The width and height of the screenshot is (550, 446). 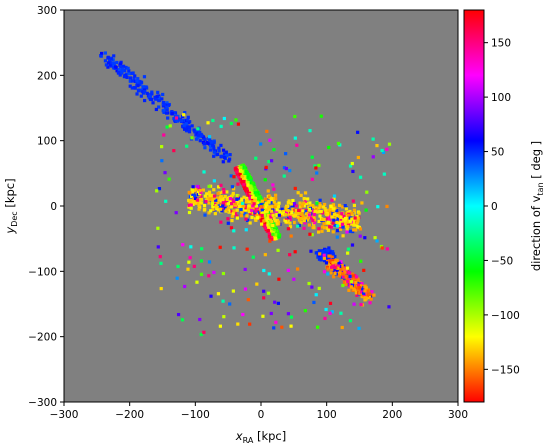 I want to click on colorbar, so click(x=474, y=206).